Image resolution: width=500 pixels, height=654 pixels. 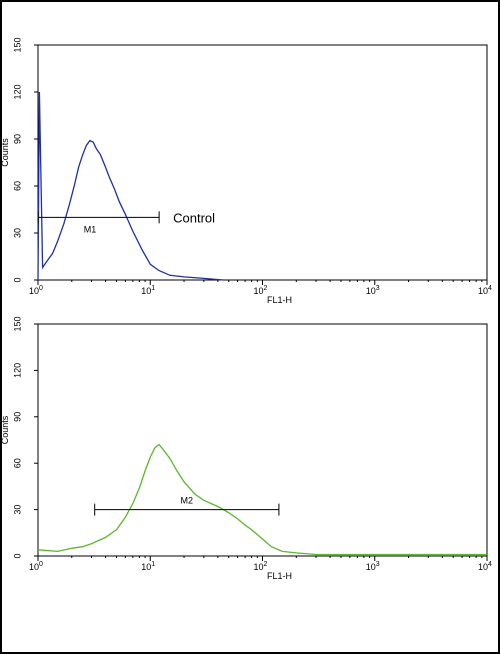 What do you see at coordinates (194, 217) in the screenshot?
I see `control-annotation: Control` at bounding box center [194, 217].